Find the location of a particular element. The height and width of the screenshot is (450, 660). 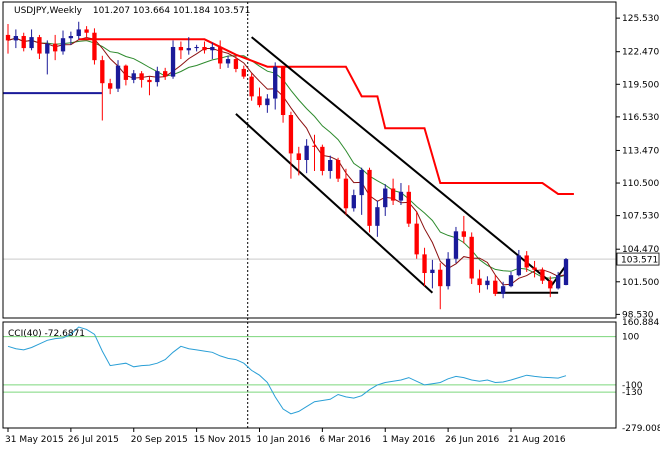

price-tick-label: 119.500 is located at coordinates (640, 85).